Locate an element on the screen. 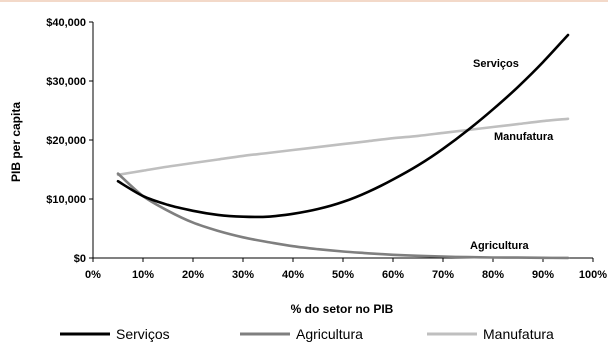 This screenshot has width=608, height=347. x-tick-label: 100% is located at coordinates (593, 275).